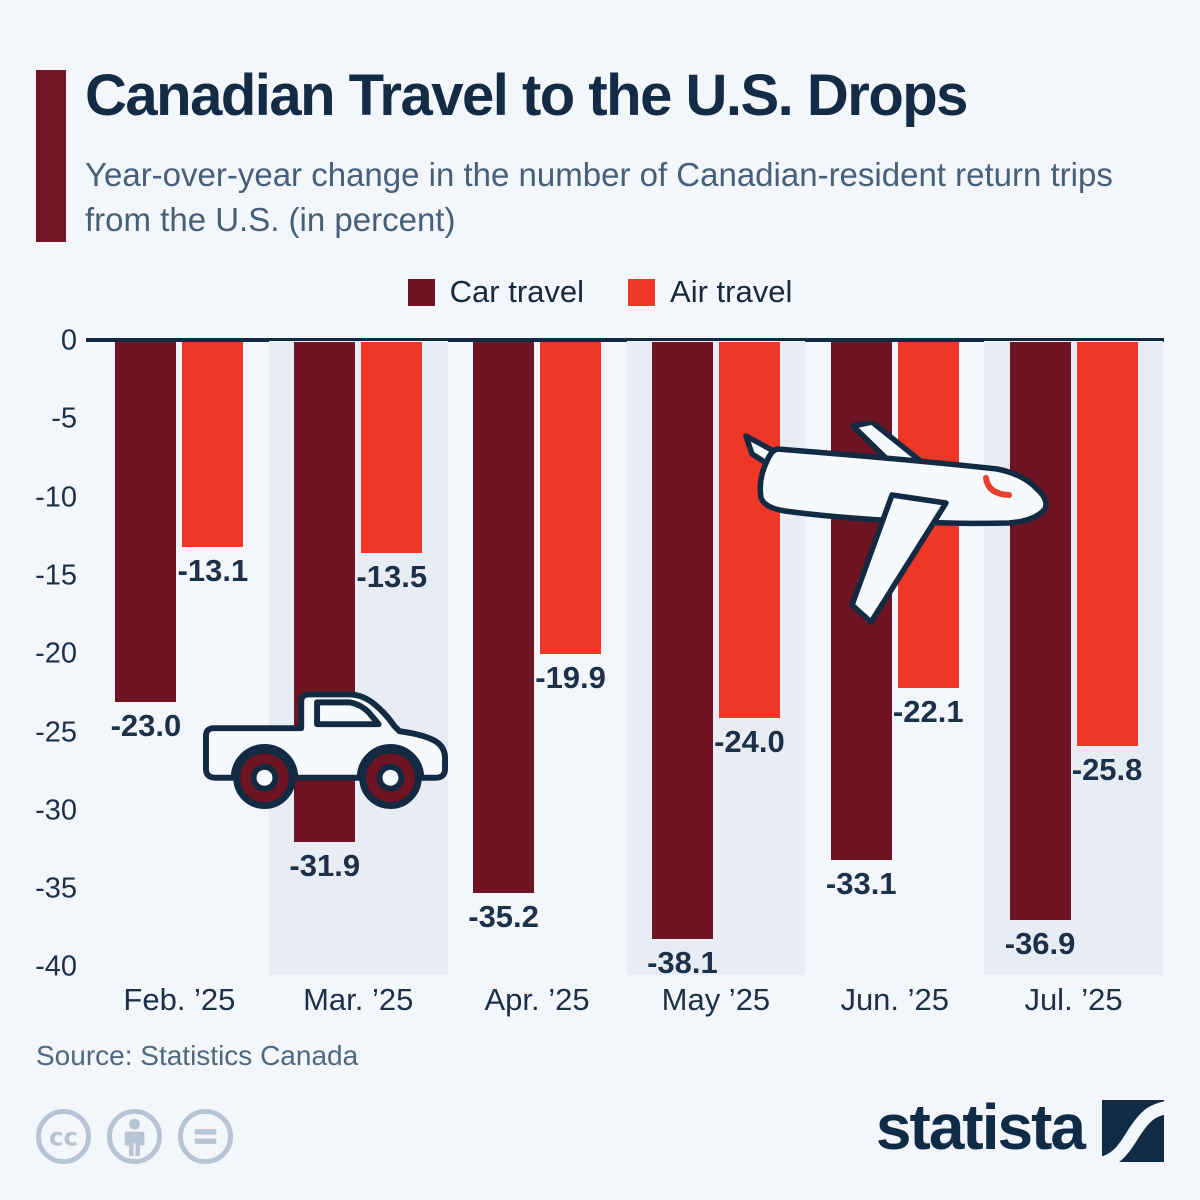  I want to click on cc-nd-equals-icon, so click(205, 1136).